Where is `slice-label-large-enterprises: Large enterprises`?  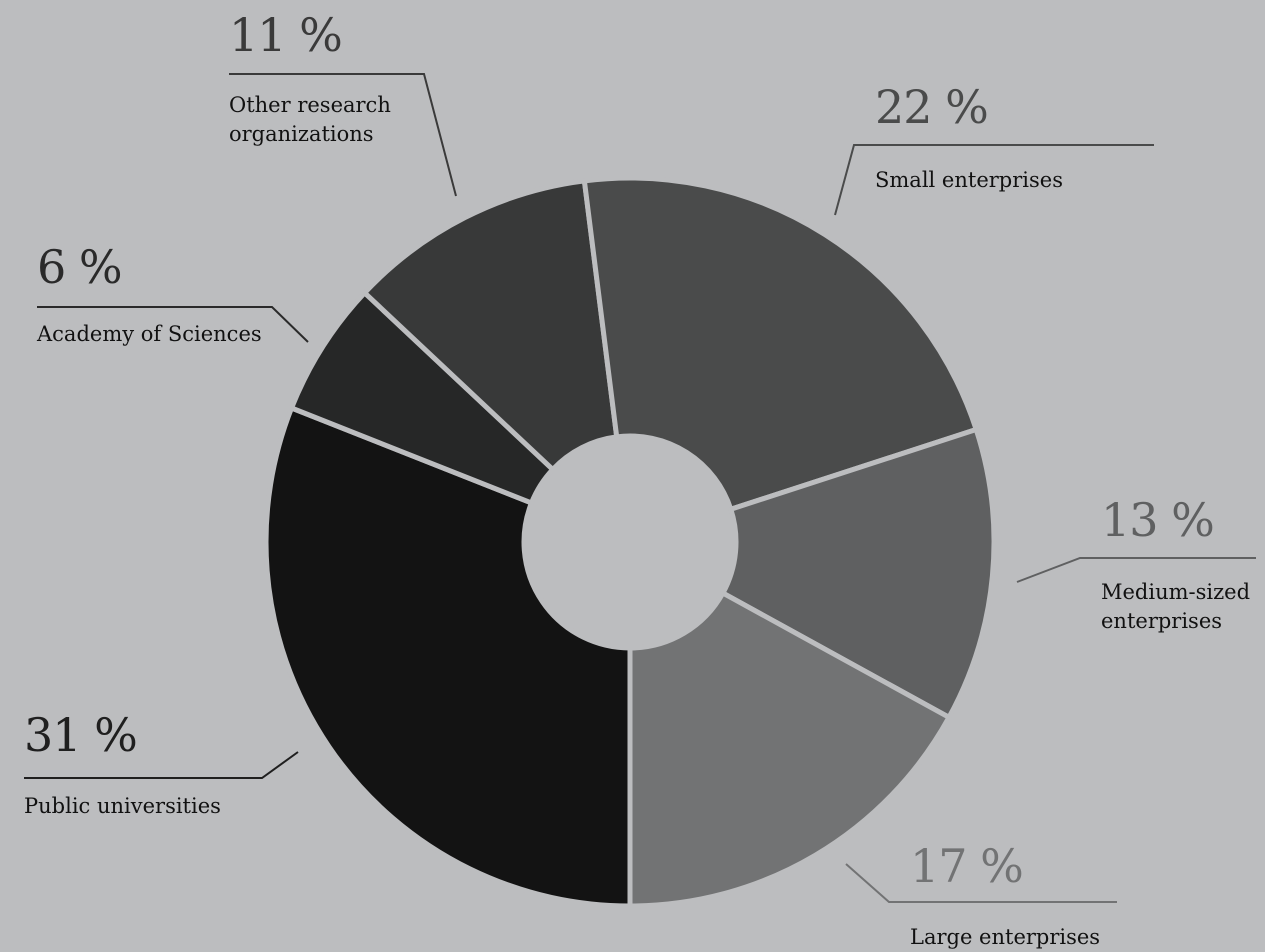 slice-label-large-enterprises: Large enterprises is located at coordinates (1005, 937).